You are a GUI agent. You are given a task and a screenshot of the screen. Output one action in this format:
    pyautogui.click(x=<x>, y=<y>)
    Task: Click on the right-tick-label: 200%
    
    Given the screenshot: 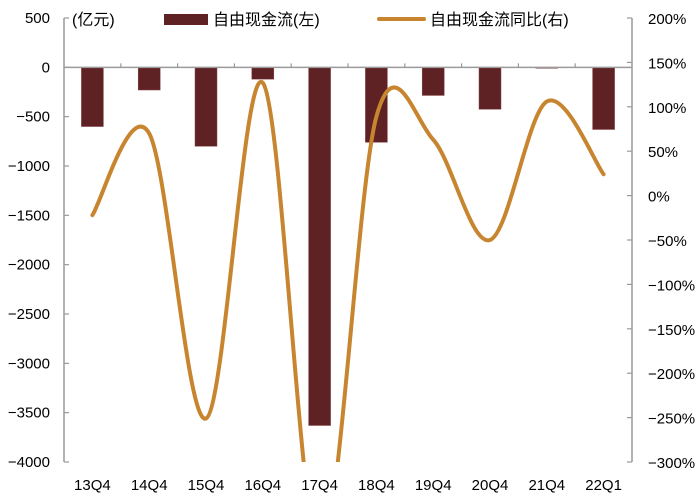 What is the action you would take?
    pyautogui.click(x=667, y=19)
    